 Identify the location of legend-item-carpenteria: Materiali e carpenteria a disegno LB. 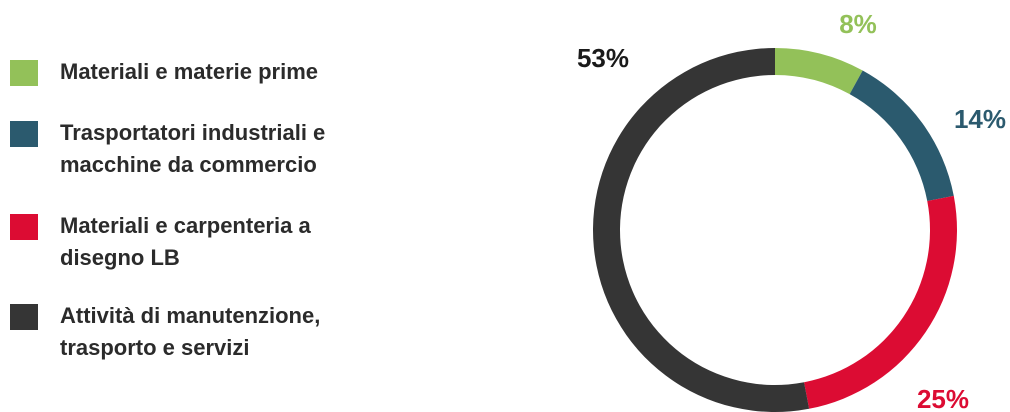
(160, 242).